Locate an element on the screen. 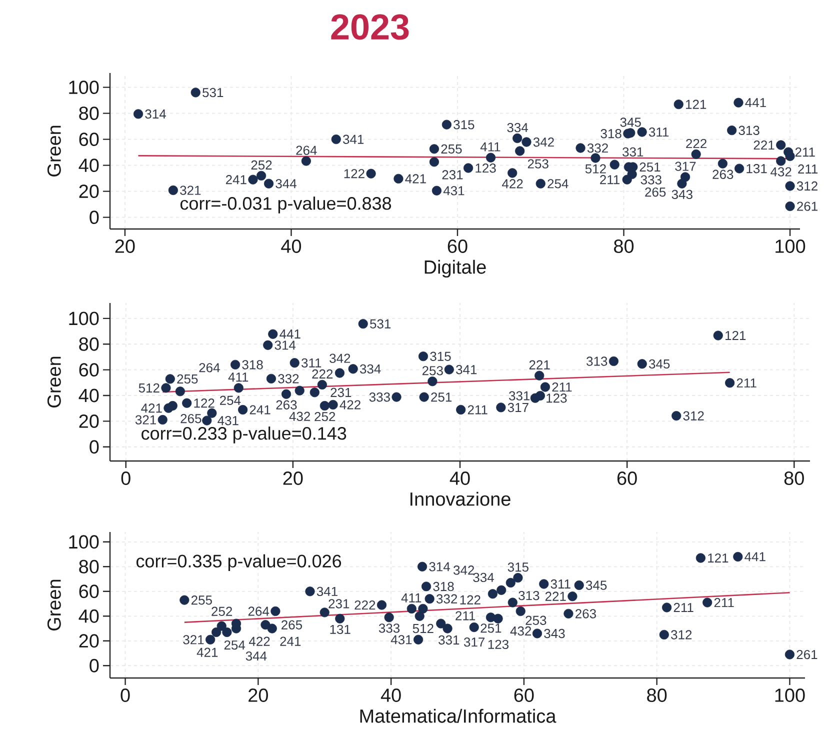 This screenshot has width=825, height=734. annotation: 241 is located at coordinates (290, 641).